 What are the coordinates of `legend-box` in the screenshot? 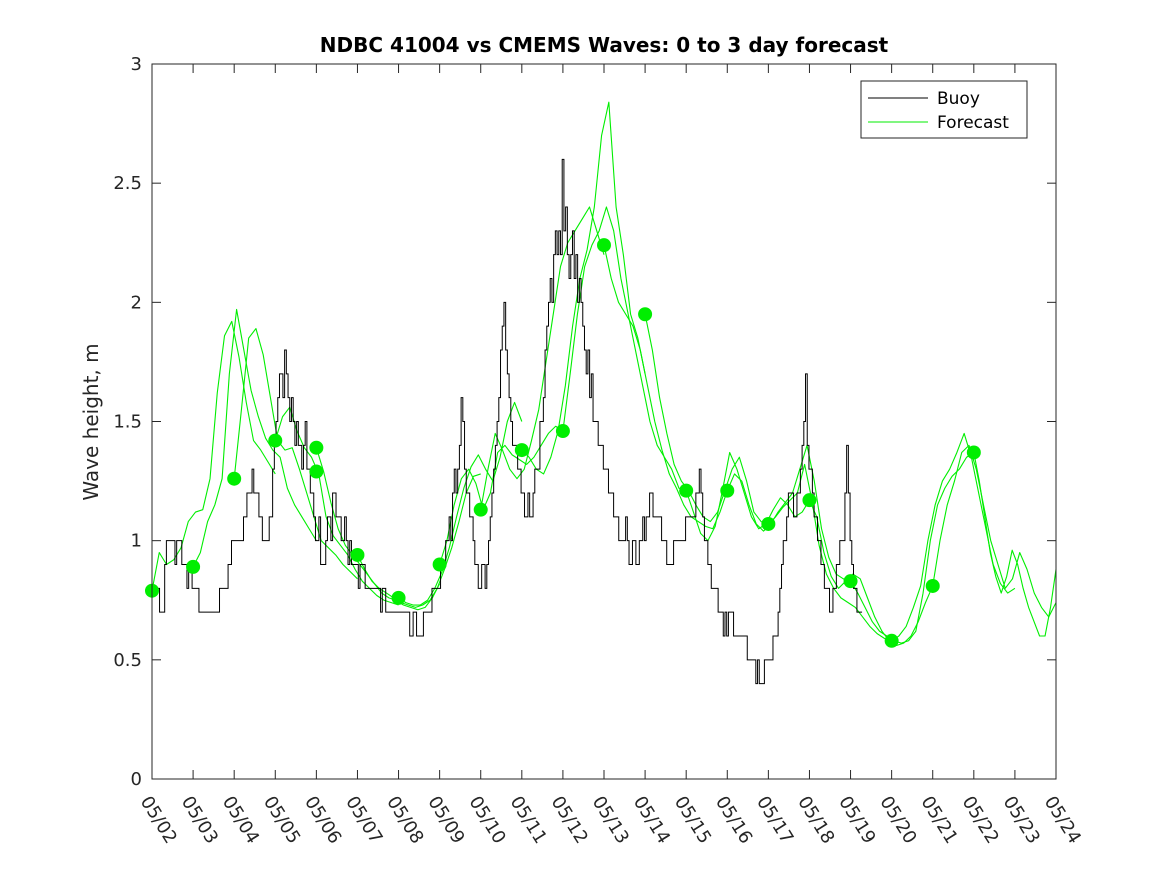 It's located at (944, 109).